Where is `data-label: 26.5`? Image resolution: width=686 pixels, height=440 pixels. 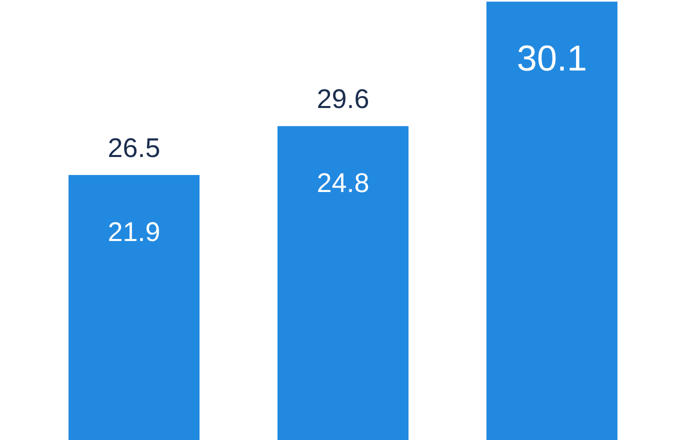 data-label: 26.5 is located at coordinates (134, 148).